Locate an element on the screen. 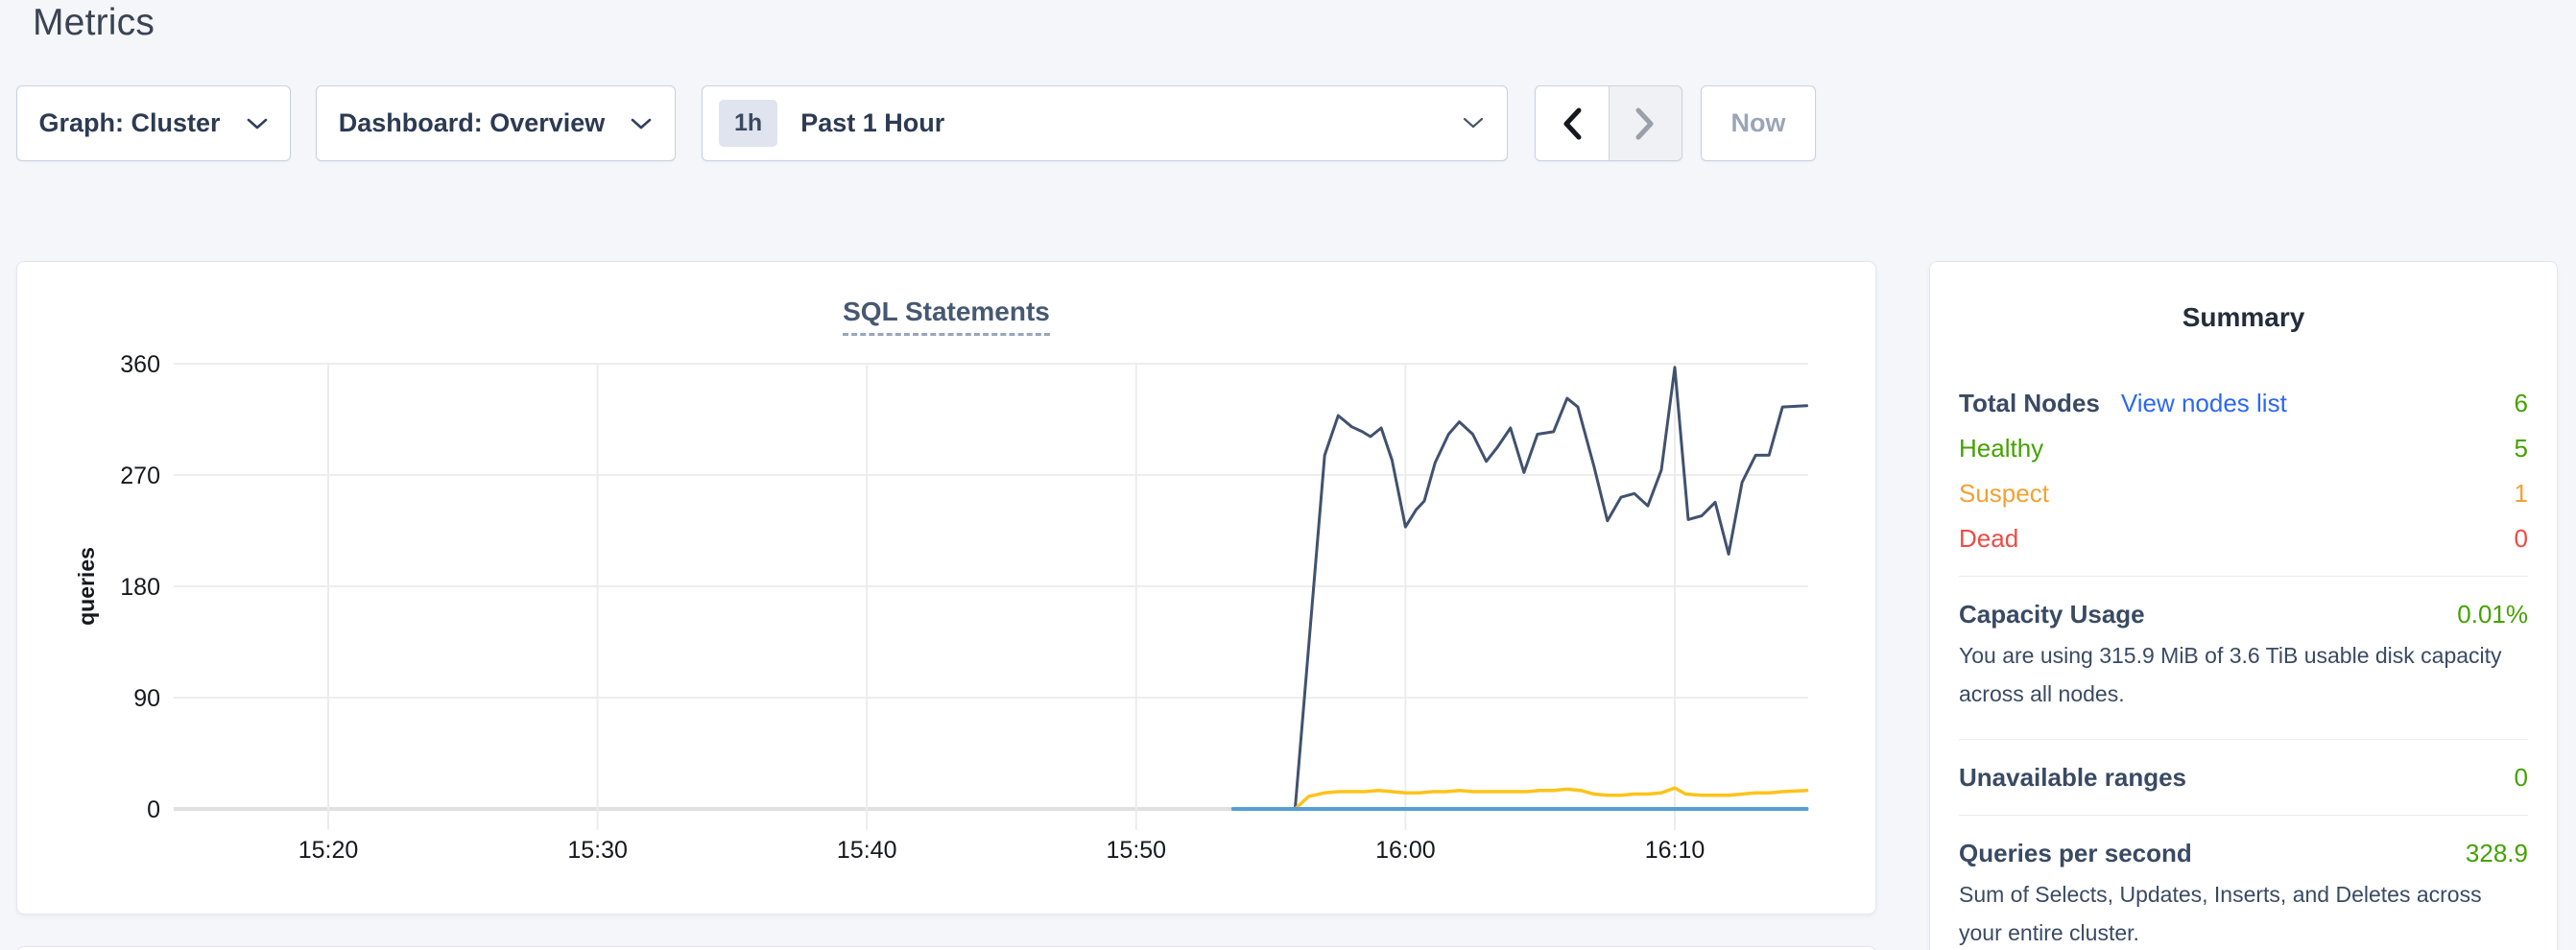 The height and width of the screenshot is (950, 2576). chart-title: SQL Statements is located at coordinates (946, 316).